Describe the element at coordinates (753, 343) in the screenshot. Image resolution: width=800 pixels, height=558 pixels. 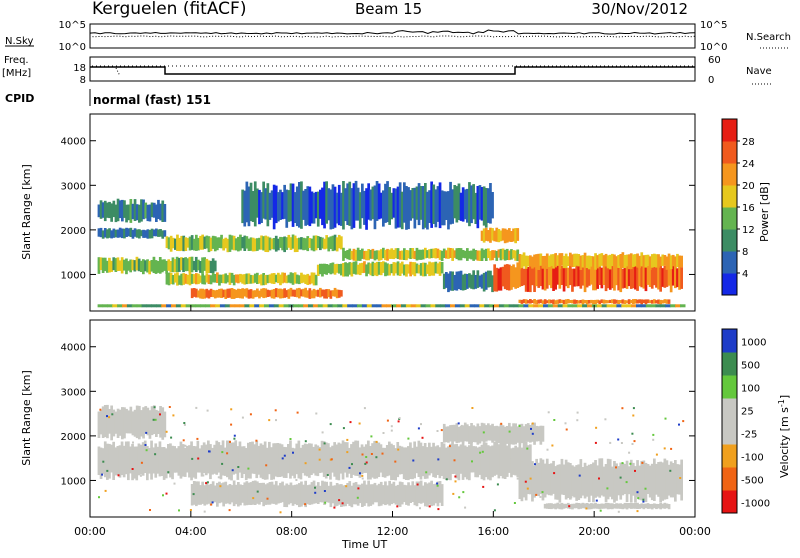
I see `velocity-colorbar-tick-label: 1000` at that location.